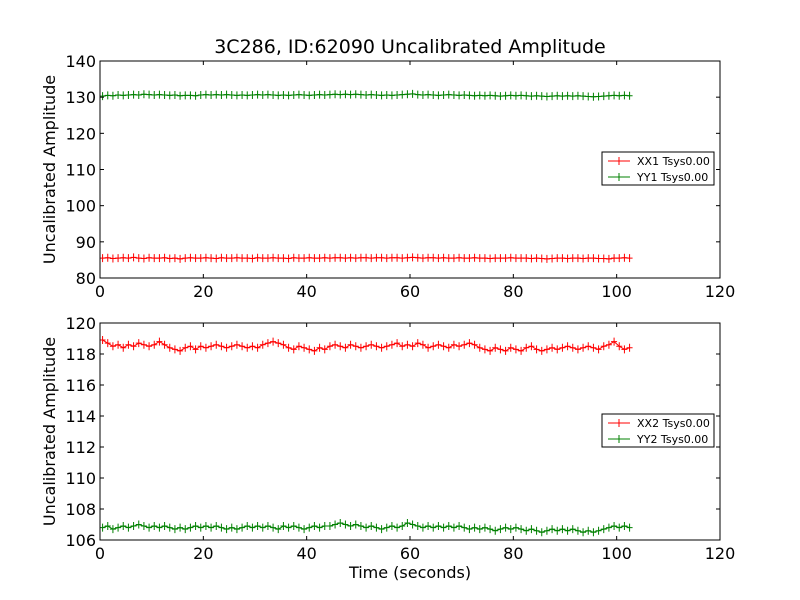 Image resolution: width=800 pixels, height=600 pixels. Describe the element at coordinates (673, 161) in the screenshot. I see `legend-label: XX1 Tsys0.00` at that location.